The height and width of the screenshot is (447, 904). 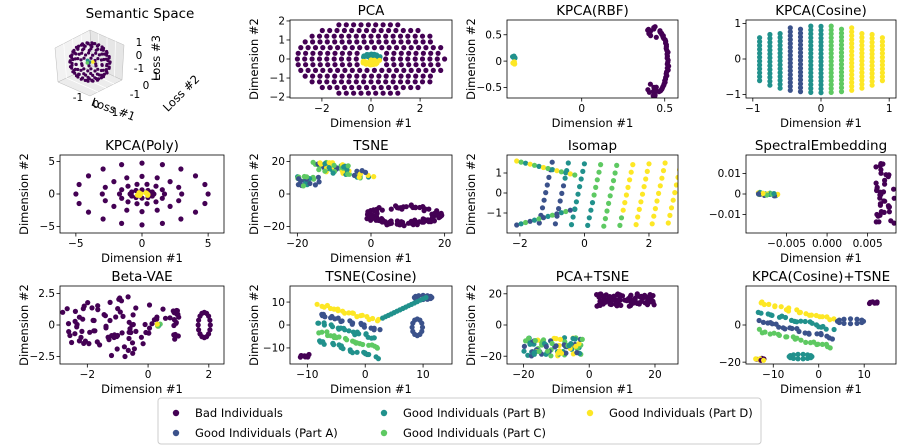 I want to click on title-tsne: TSNE, so click(x=370, y=146).